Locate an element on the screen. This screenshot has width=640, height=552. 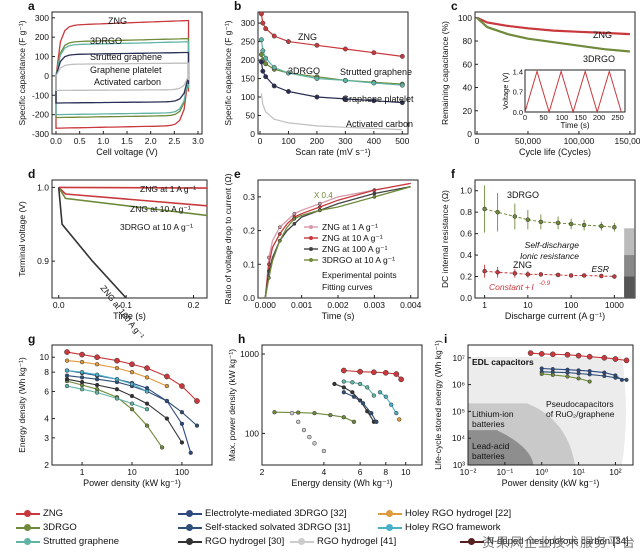
y-tick-label: 1.0 is located at coordinates (43, 187).